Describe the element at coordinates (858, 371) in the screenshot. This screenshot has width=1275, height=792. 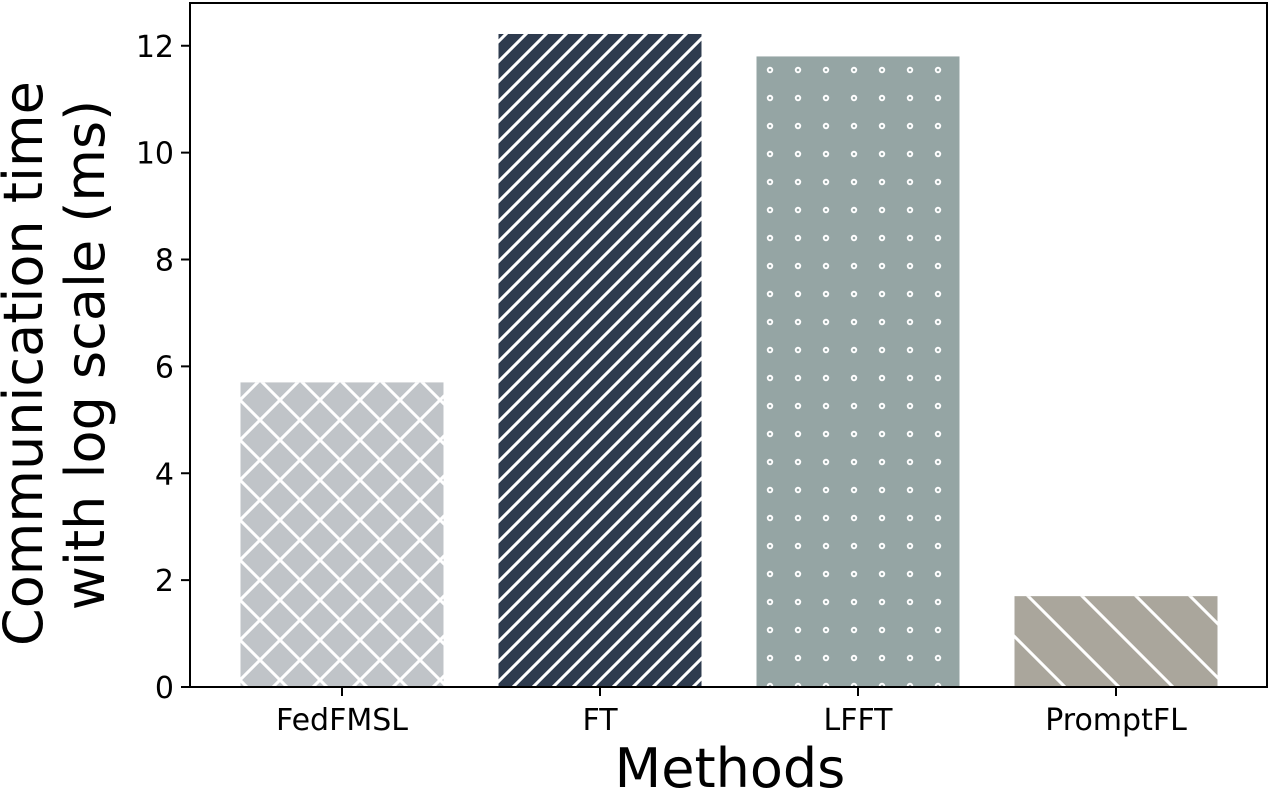
I see `bar-pattern-lfft` at that location.